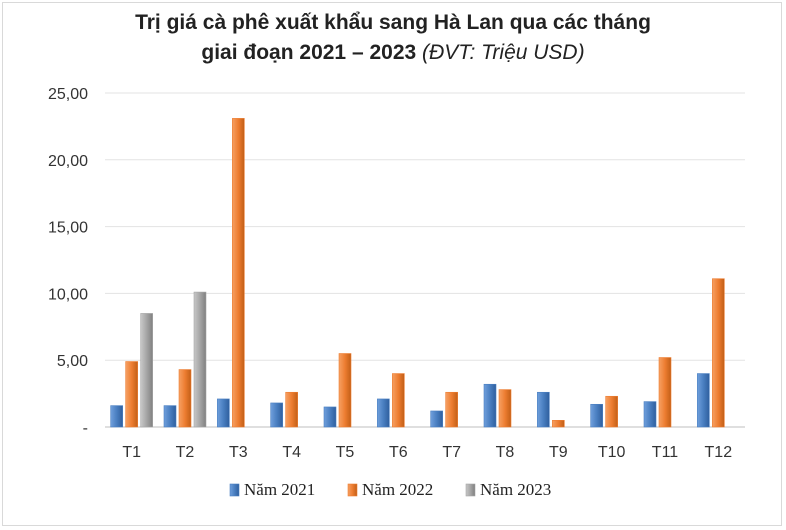 The width and height of the screenshot is (786, 530). Describe the element at coordinates (68, 94) in the screenshot. I see `y-tick-label: 25,00` at that location.